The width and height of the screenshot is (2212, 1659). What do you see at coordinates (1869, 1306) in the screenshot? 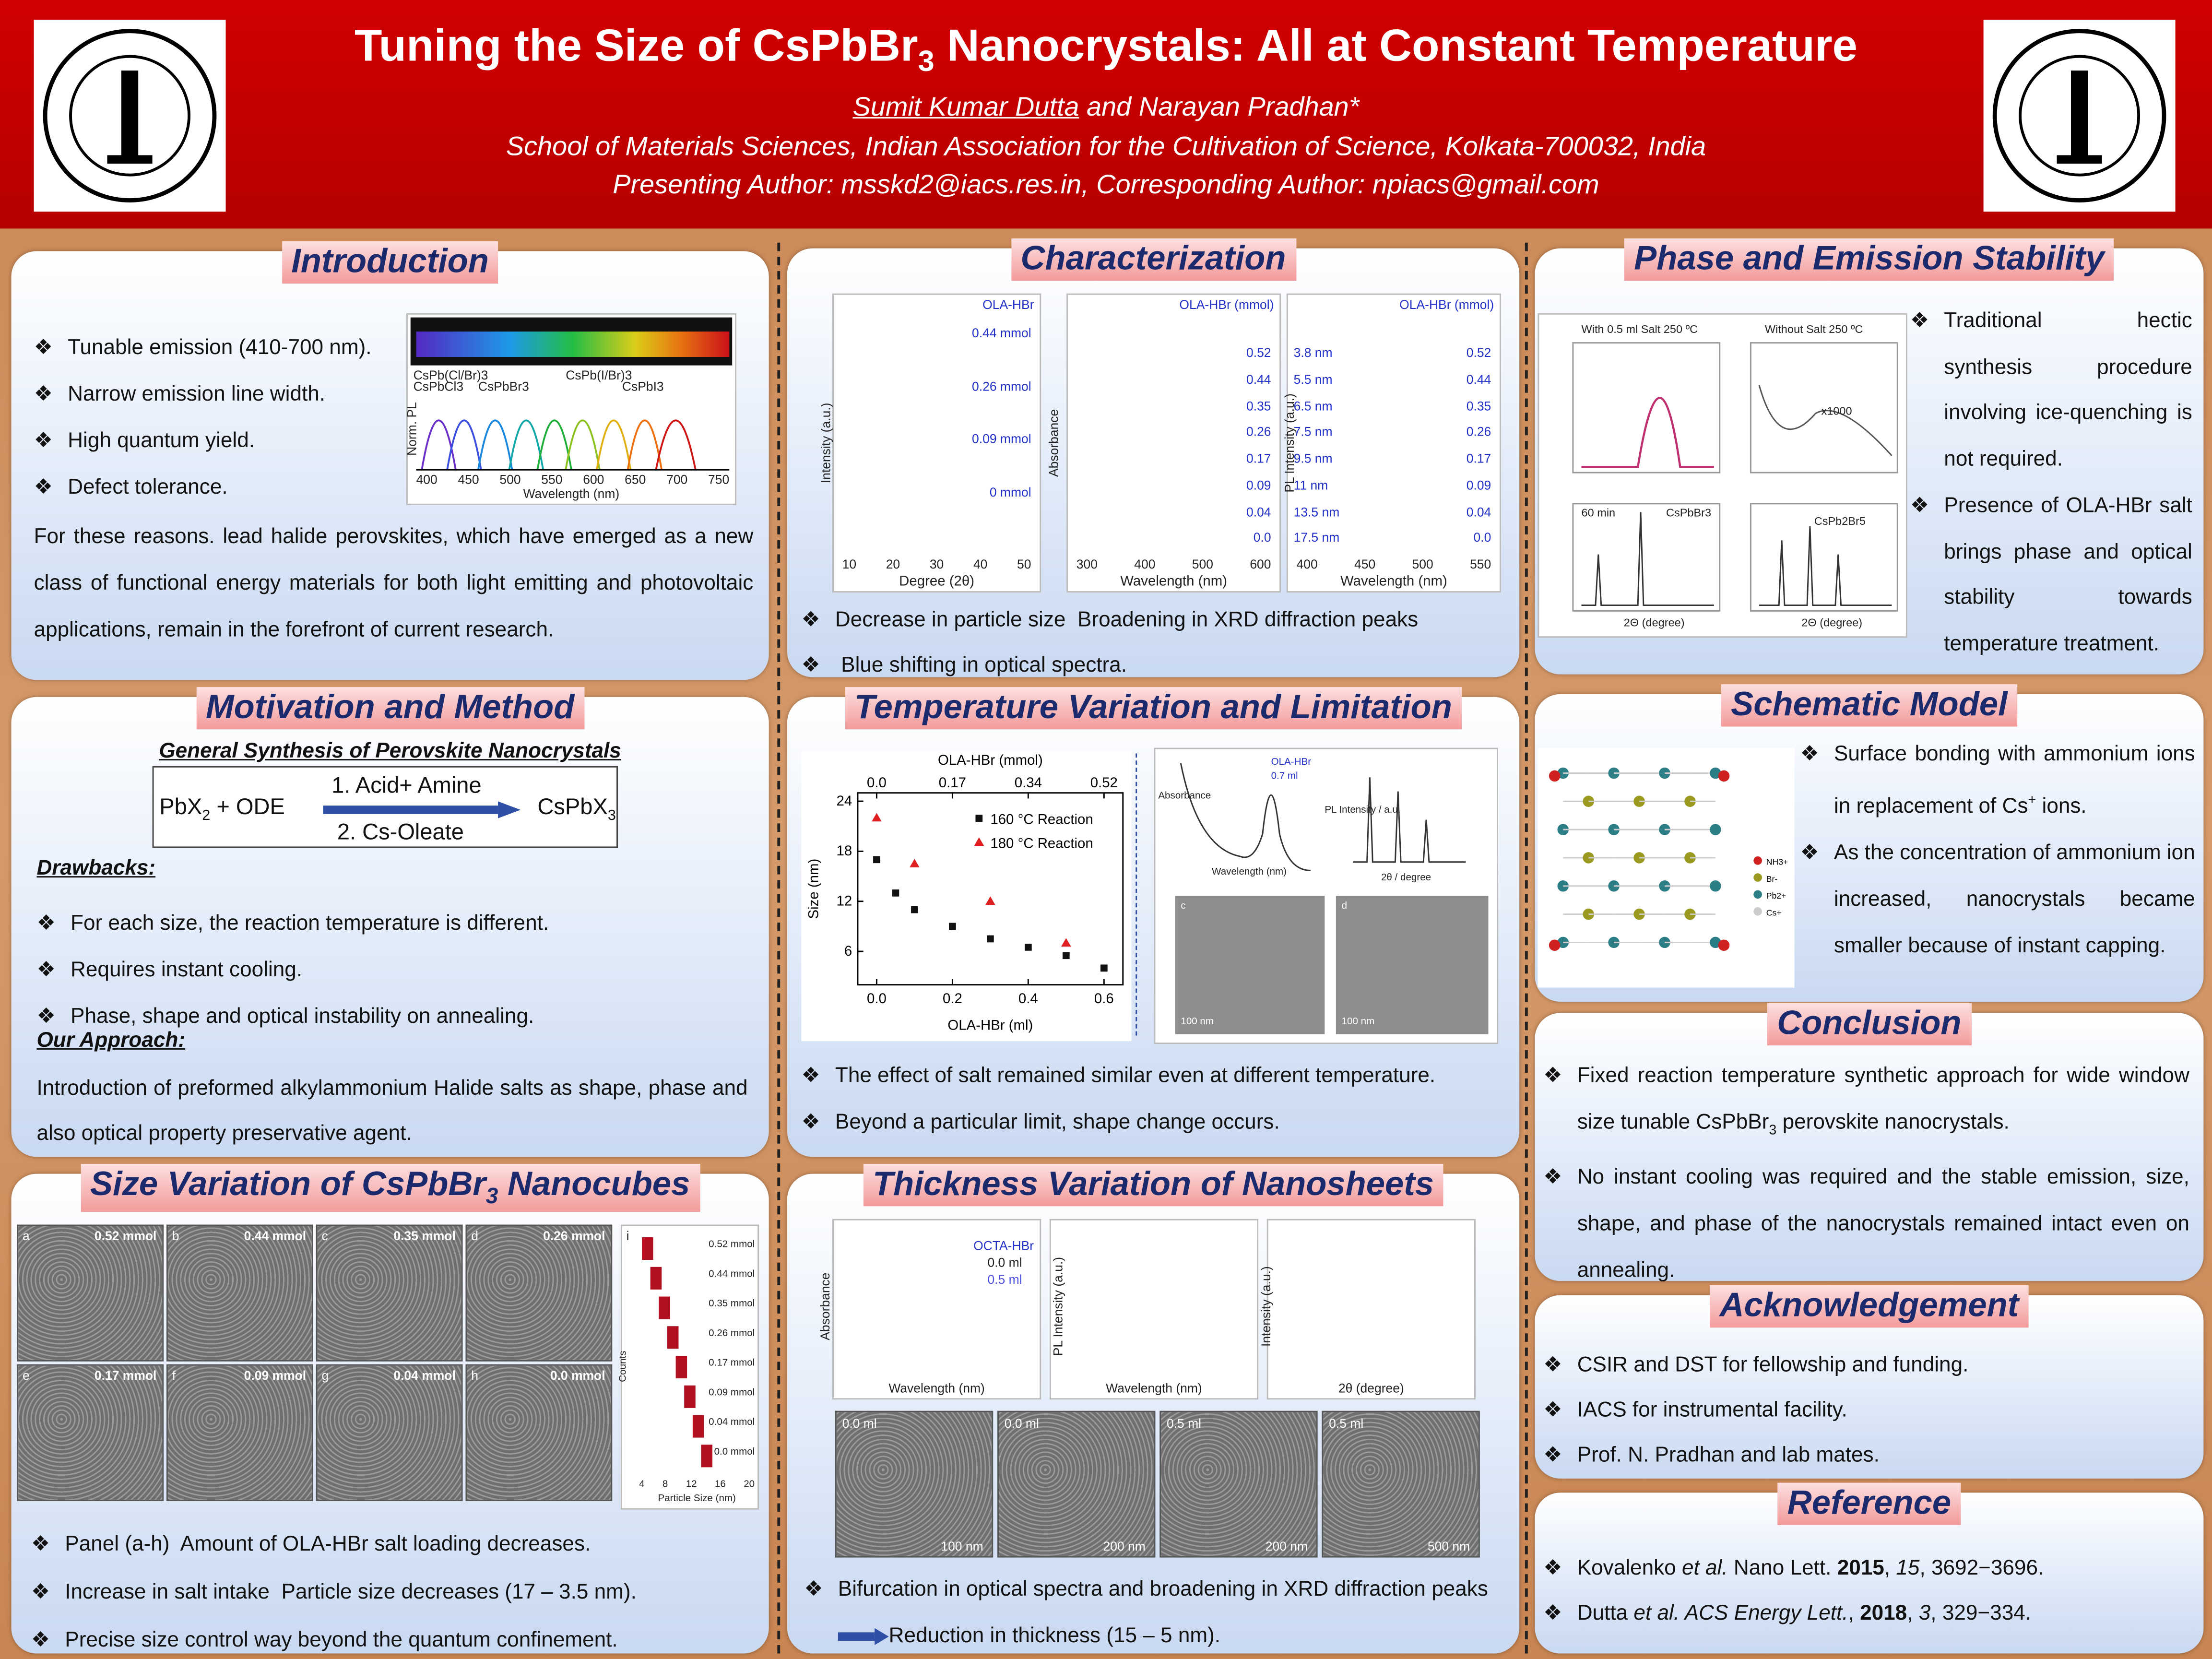
I see `section-title: Acknowledgement` at bounding box center [1869, 1306].